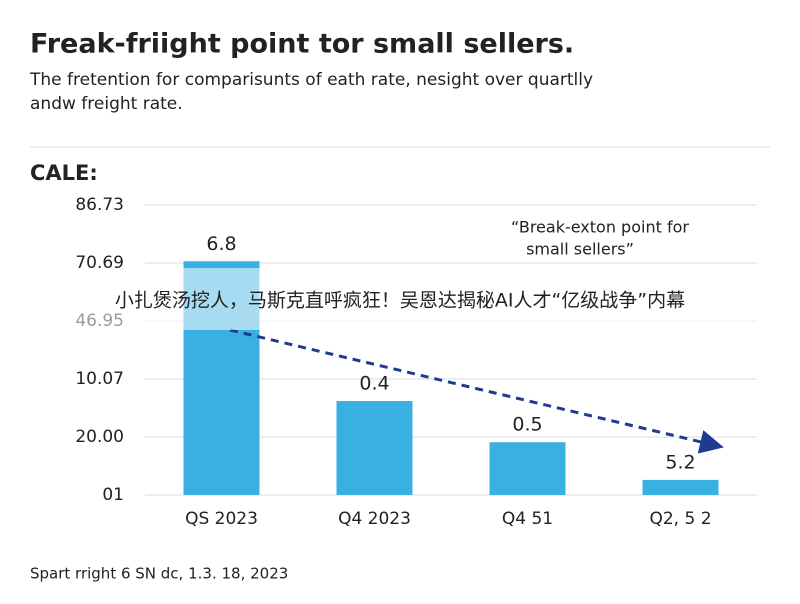  I want to click on y-tick-label: 10.07, so click(99, 379).